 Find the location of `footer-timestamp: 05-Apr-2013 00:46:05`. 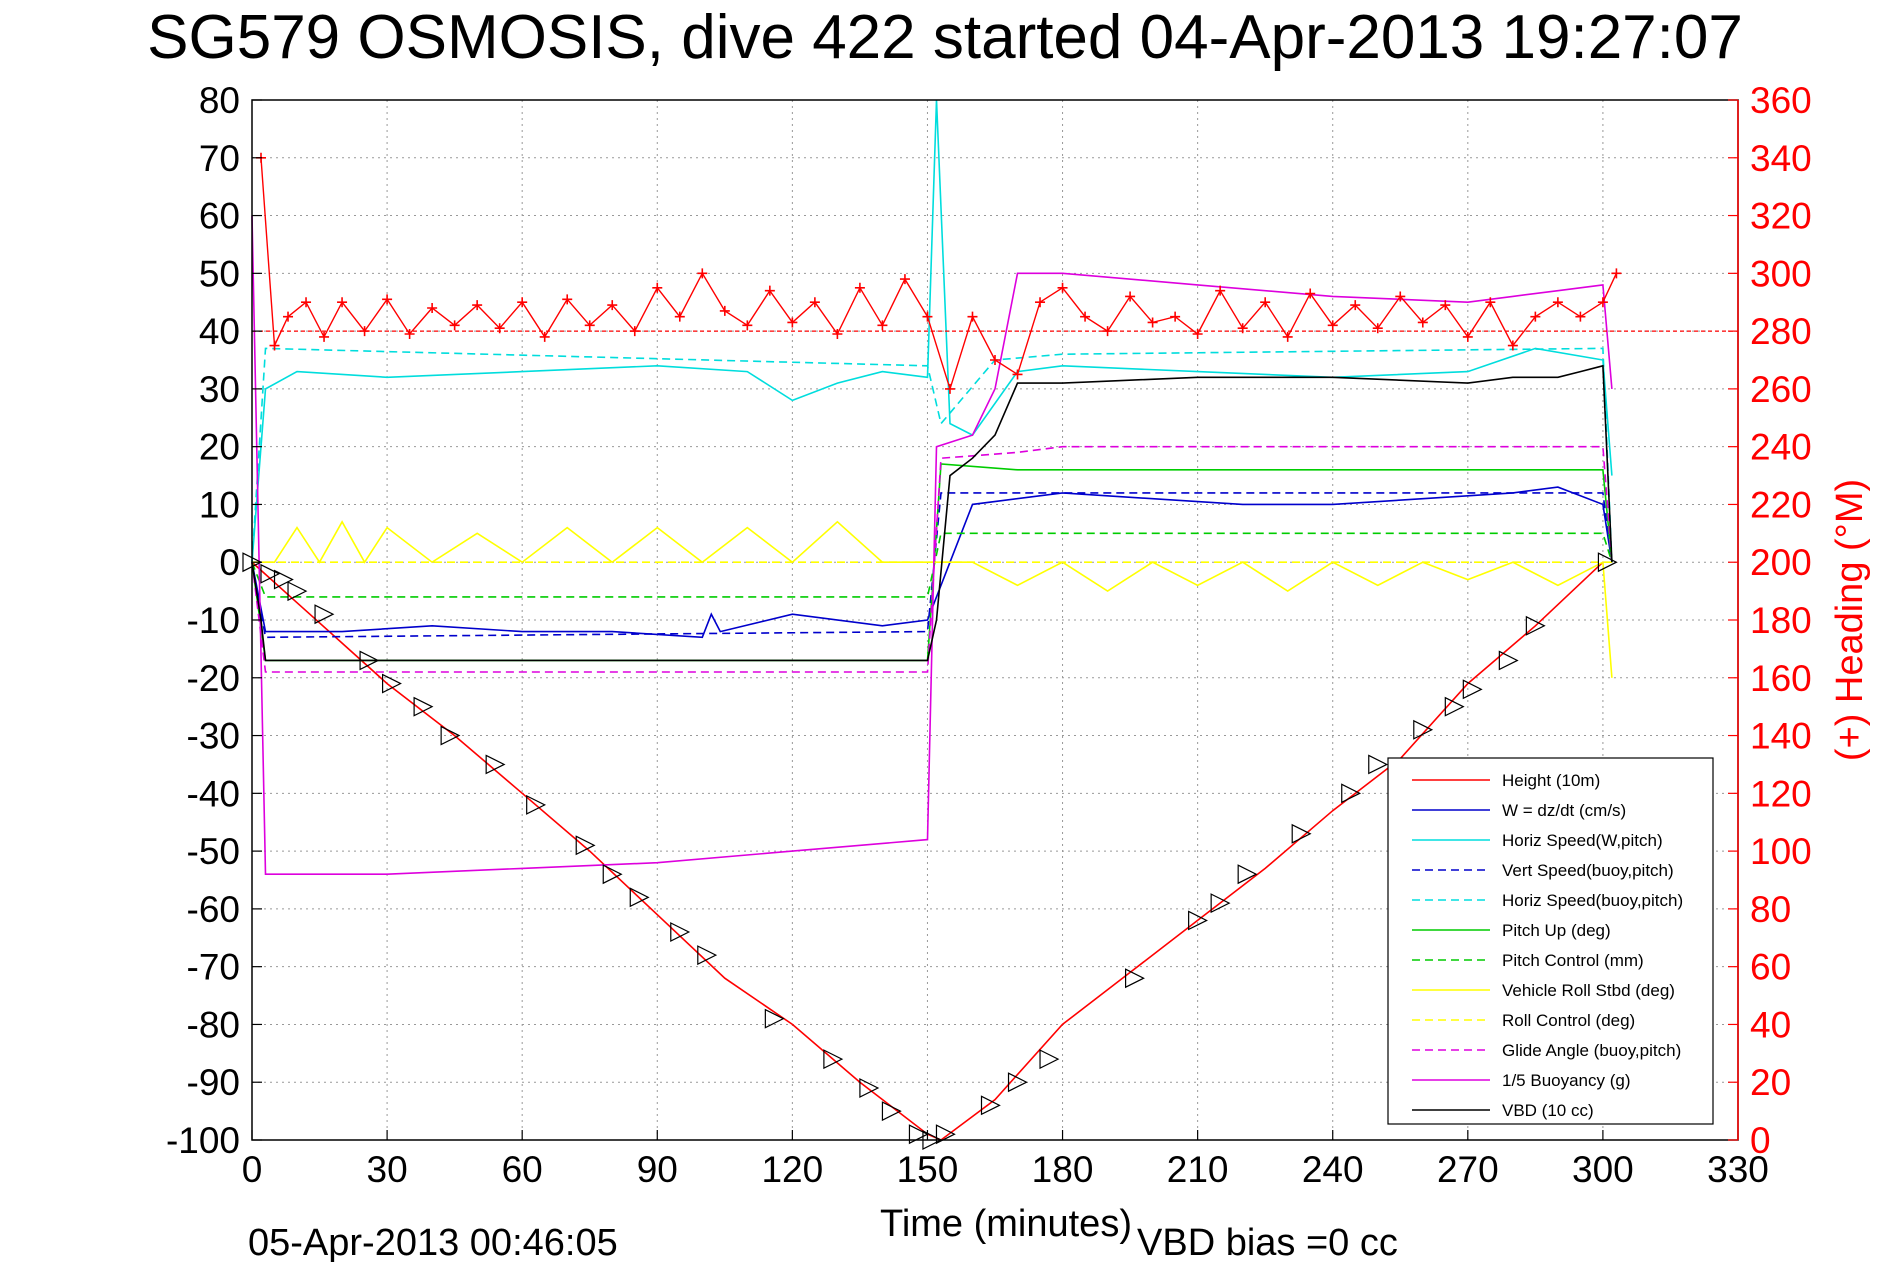

footer-timestamp: 05-Apr-2013 00:46:05 is located at coordinates (433, 1242).